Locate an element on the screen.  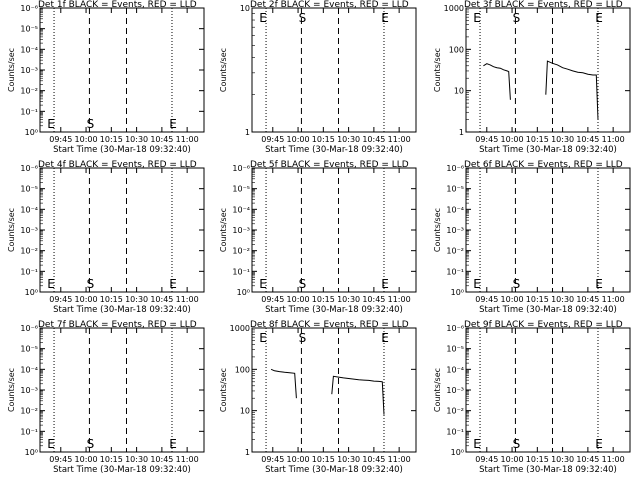
chart-title: Det 5f BLACK = Events, RED = LLD is located at coordinates (329, 165).